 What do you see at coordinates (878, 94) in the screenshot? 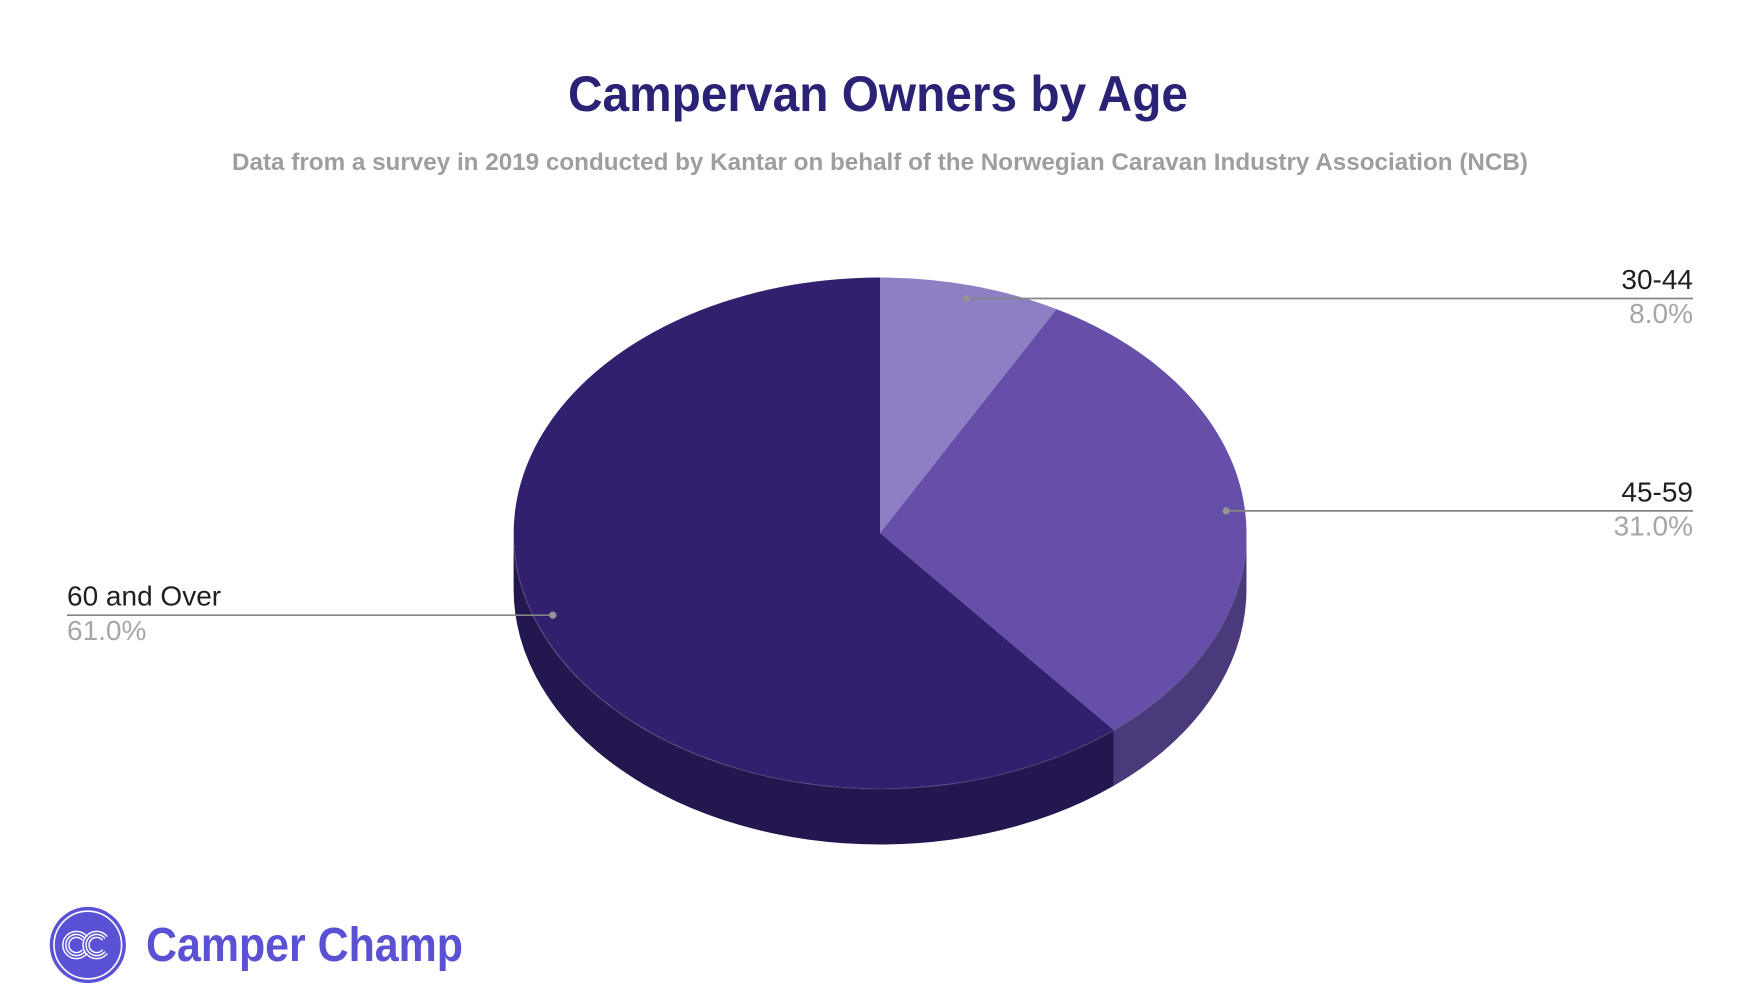
I see `svg-text: Campervan Owners by Age` at bounding box center [878, 94].